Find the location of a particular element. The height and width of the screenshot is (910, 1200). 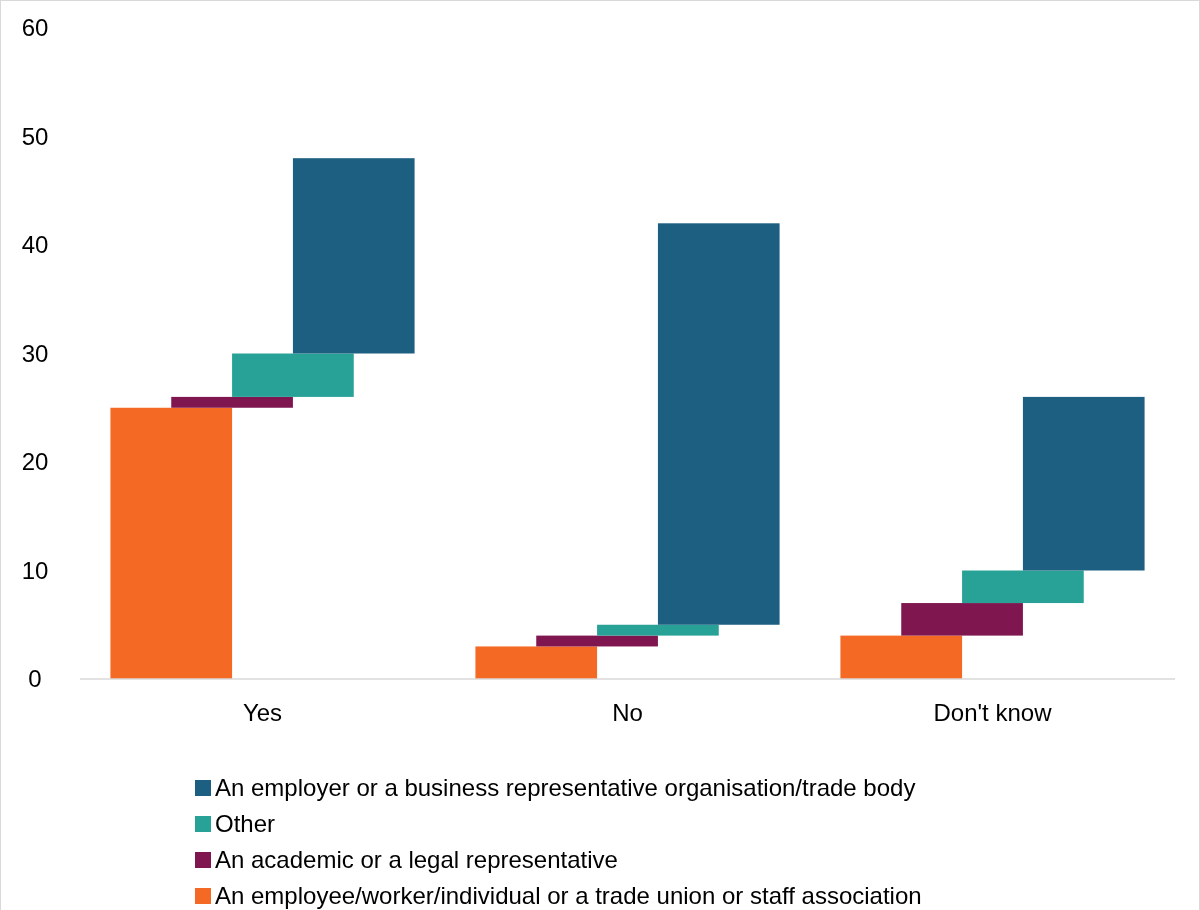

legend-label: An employee/worker/individual or a trade union or staff association is located at coordinates (568, 896).